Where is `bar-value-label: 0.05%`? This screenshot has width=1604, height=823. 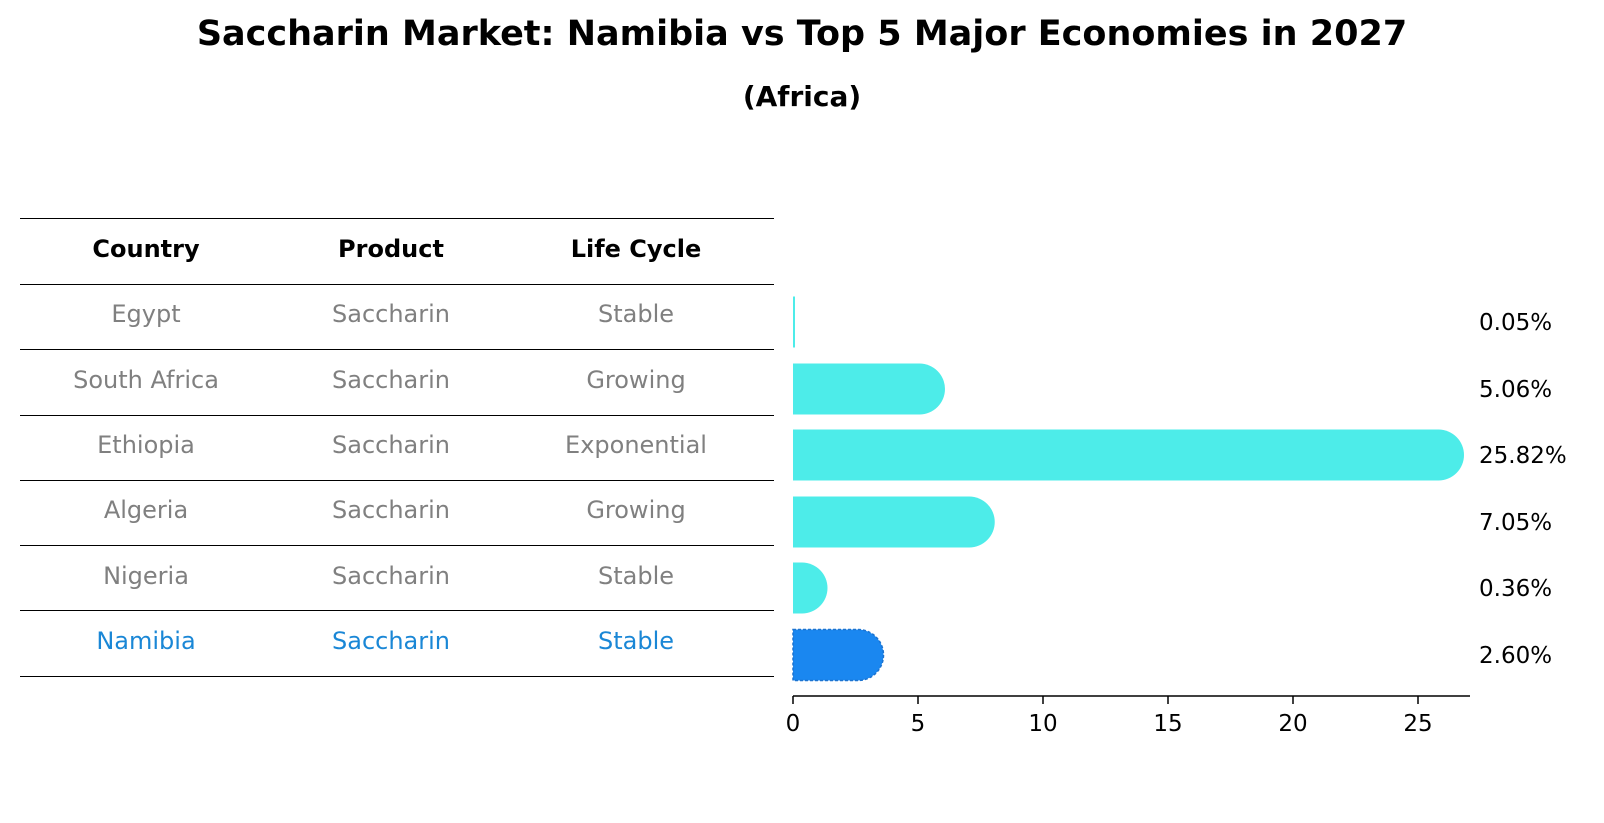
bar-value-label: 0.05% is located at coordinates (1515, 323).